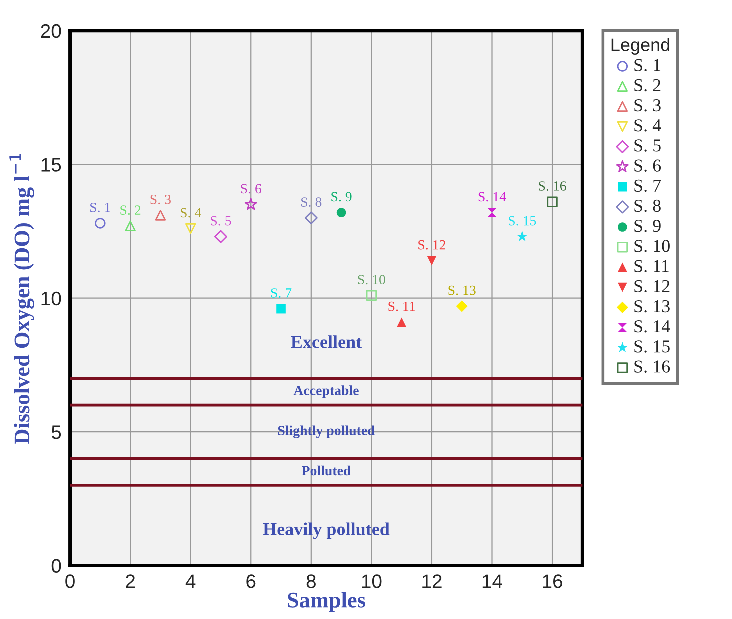 This screenshot has height=619, width=732. I want to click on text: S. 11, so click(402, 307).